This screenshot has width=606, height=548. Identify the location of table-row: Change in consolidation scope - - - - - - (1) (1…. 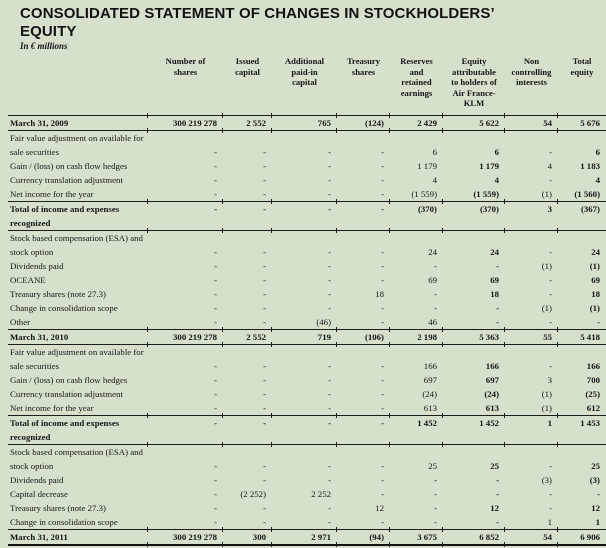
(307, 308).